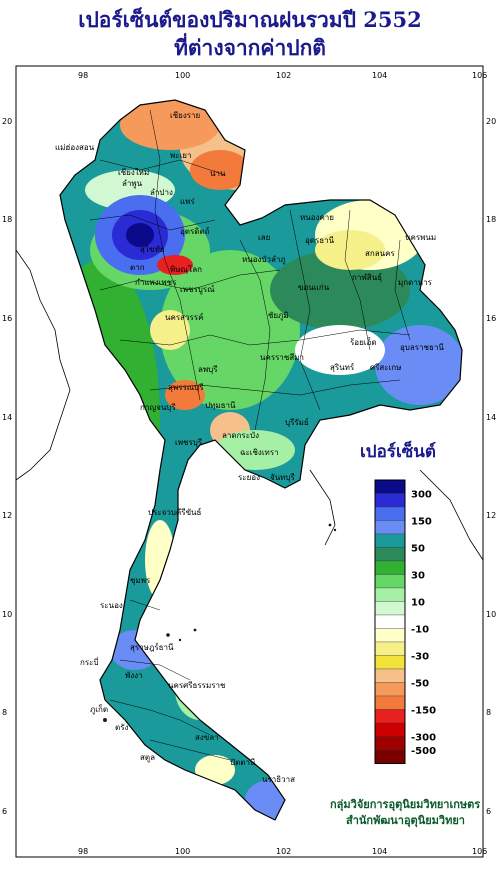 This screenshot has width=500, height=871. What do you see at coordinates (89, 661) in the screenshot?
I see `province-label: กระบี่` at bounding box center [89, 661].